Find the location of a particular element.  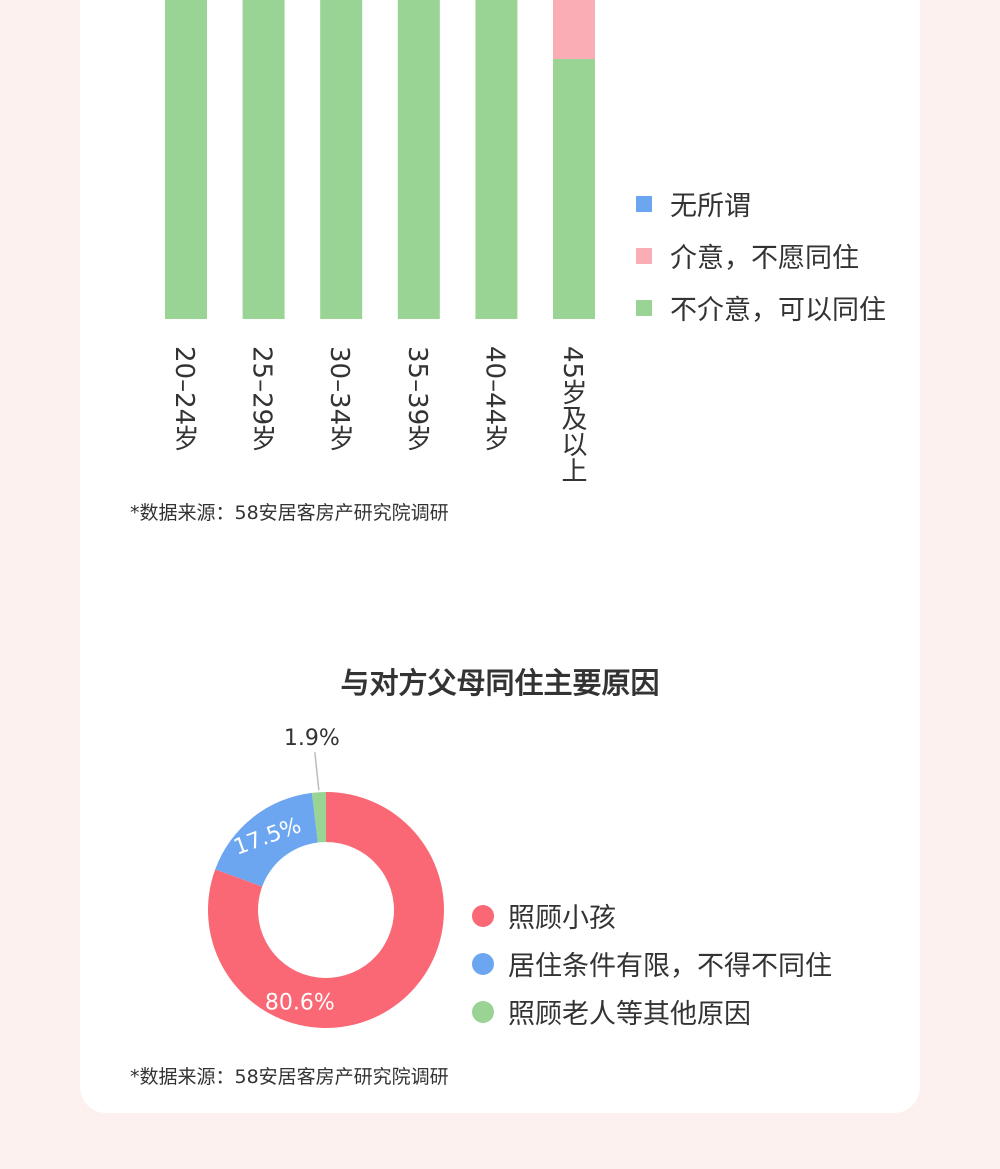

legend-label: 介意，不愿同住 is located at coordinates (764, 258).